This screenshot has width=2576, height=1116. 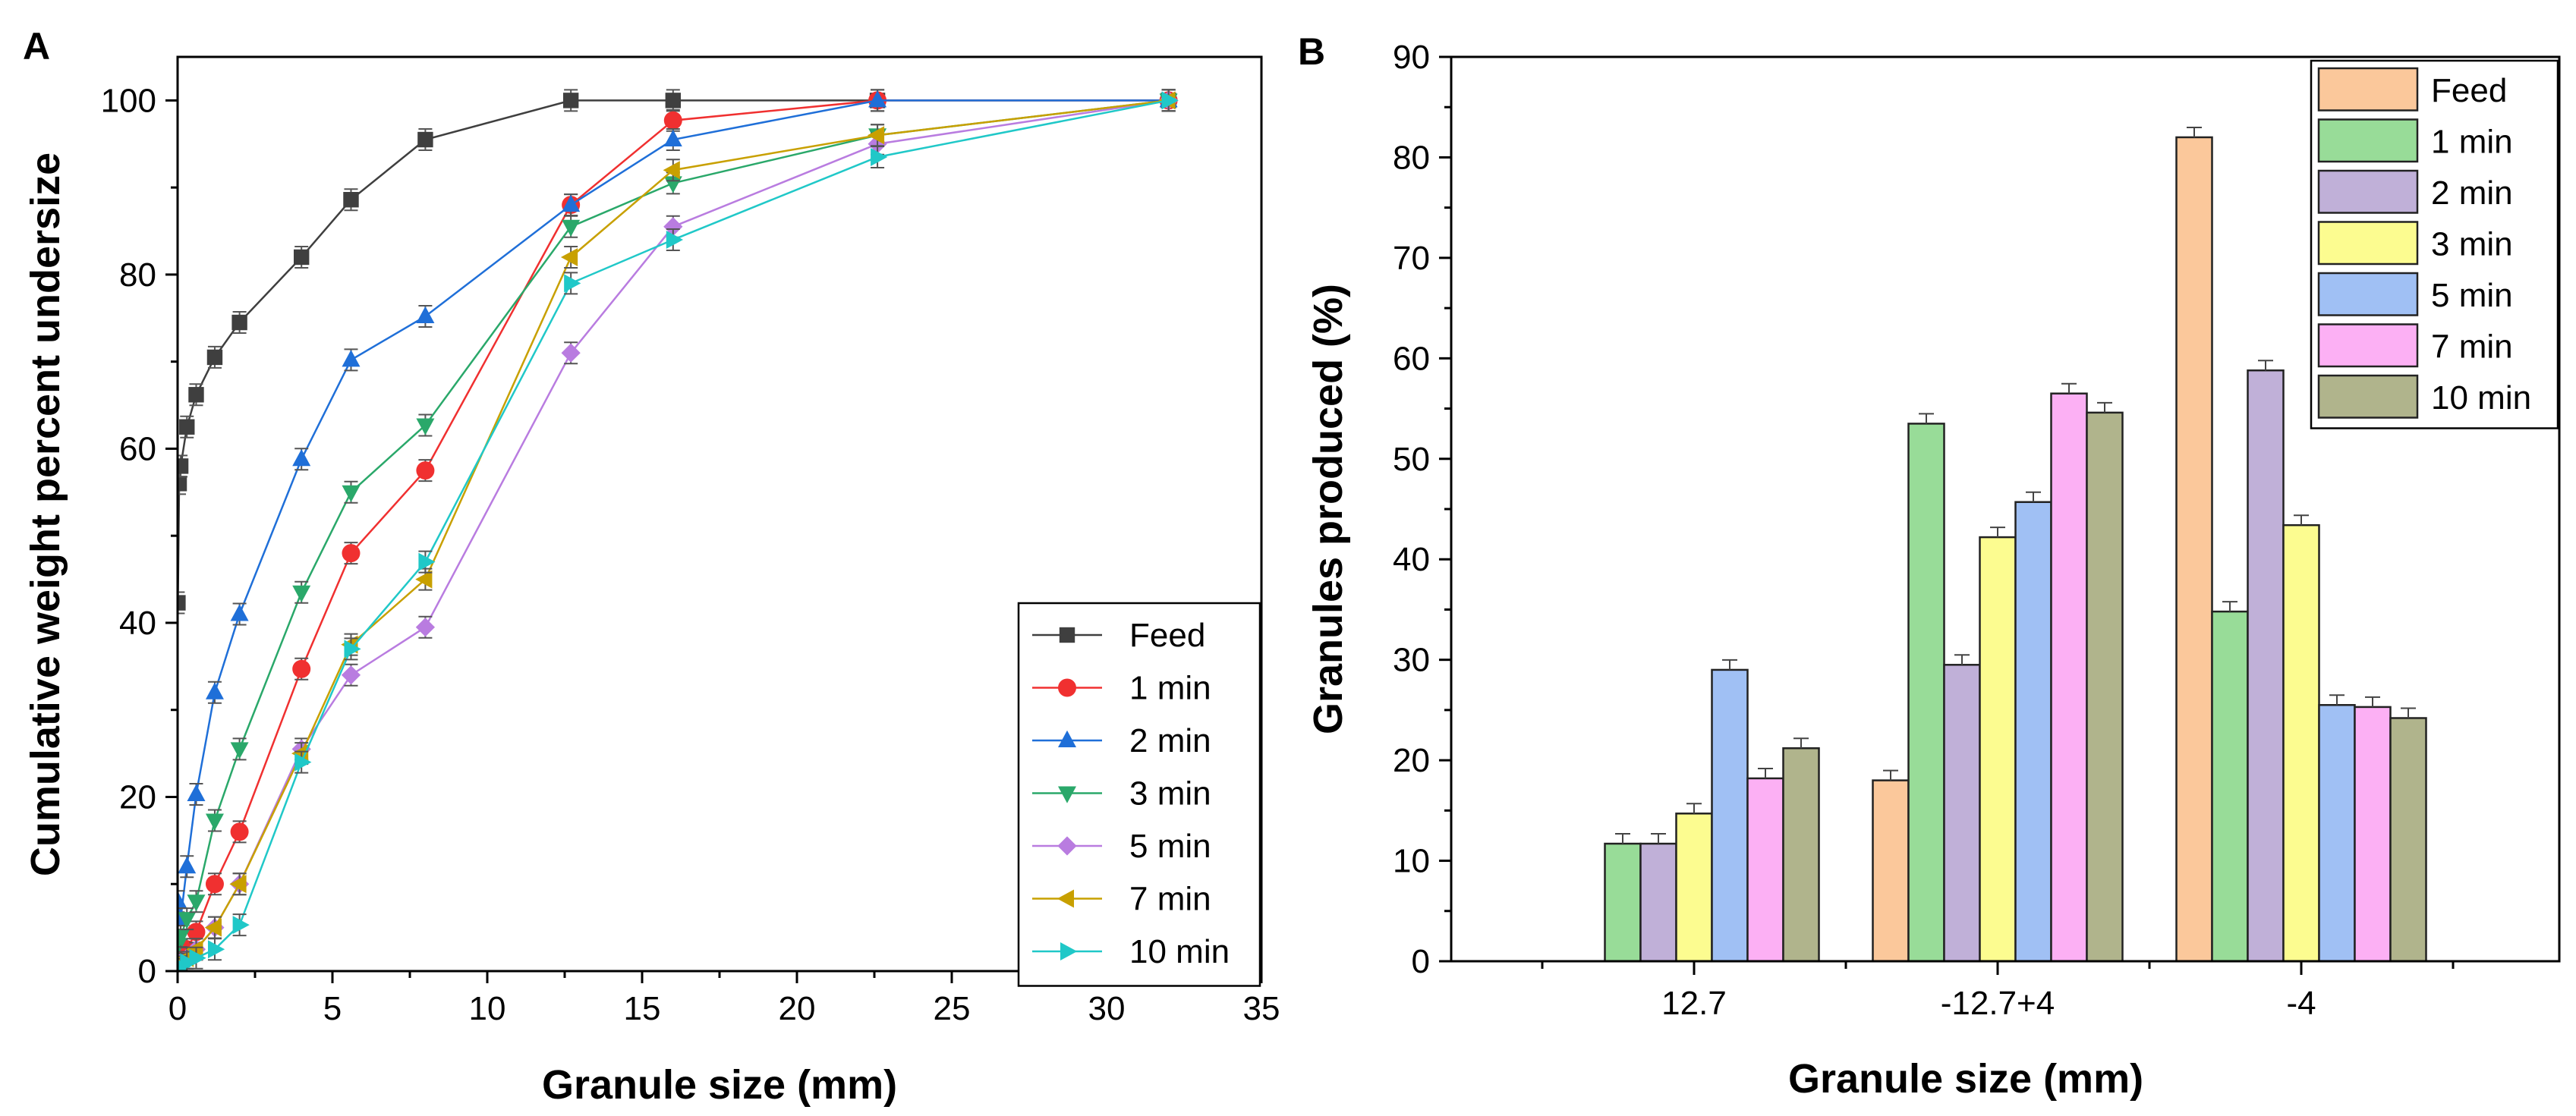 What do you see at coordinates (1170, 794) in the screenshot?
I see `legend-label: 3 min` at bounding box center [1170, 794].